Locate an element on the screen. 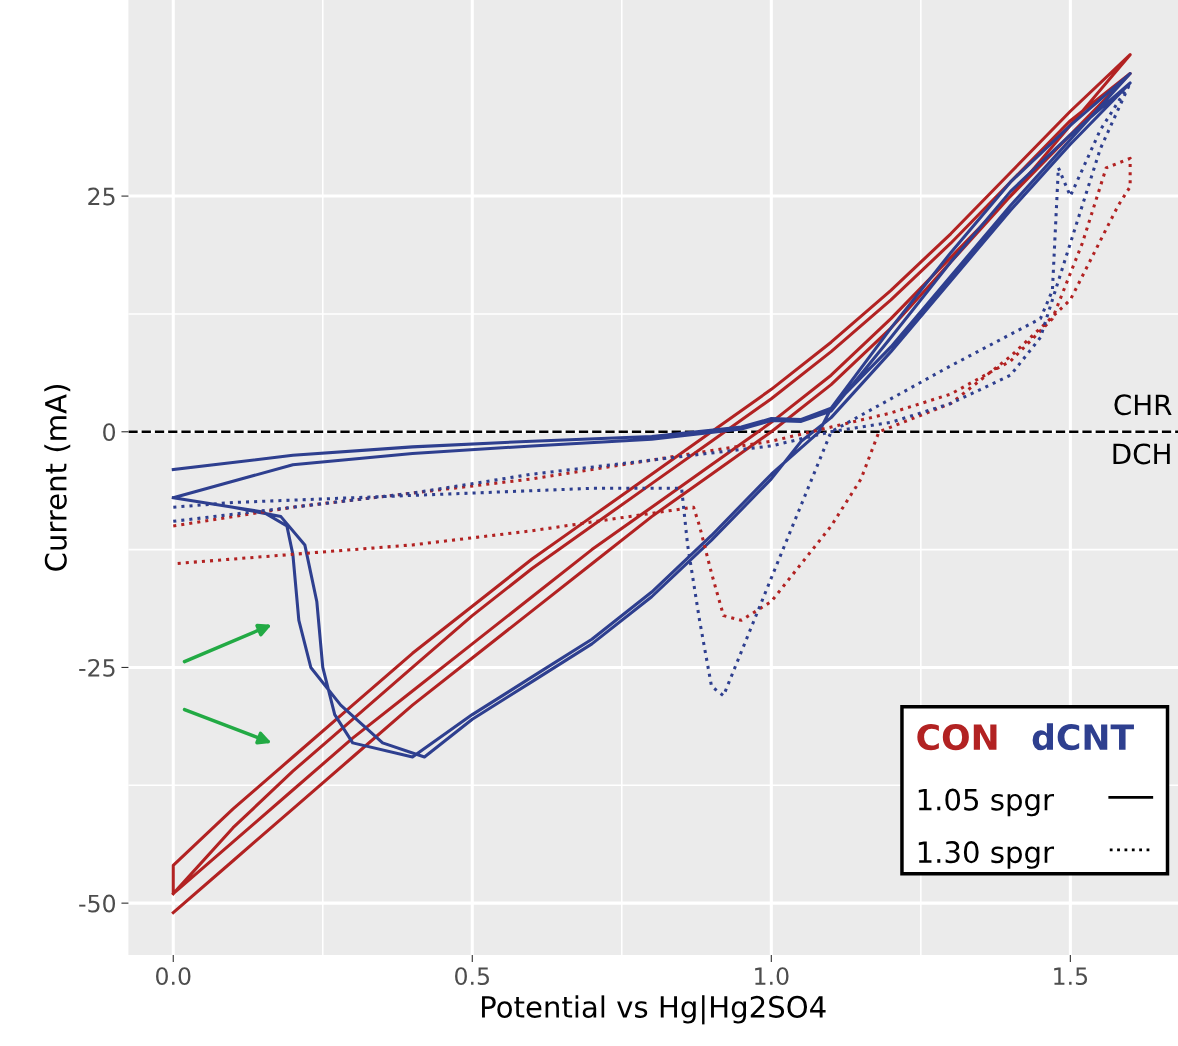 The height and width of the screenshot is (1046, 1178). y-tick-label: 25 is located at coordinates (101, 196).